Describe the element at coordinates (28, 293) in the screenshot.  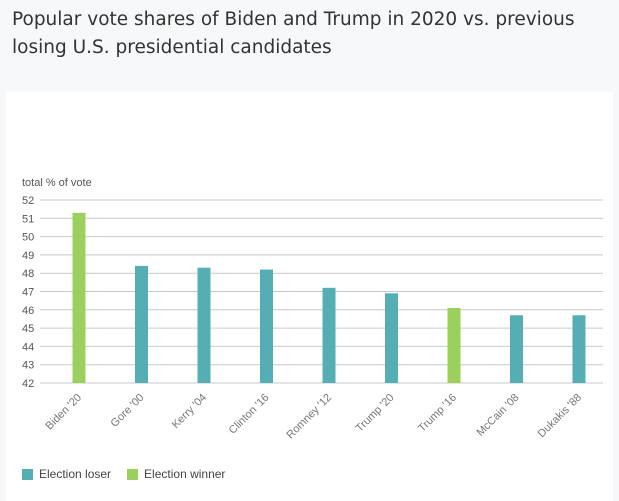
I see `y-tick-label: 47` at that location.